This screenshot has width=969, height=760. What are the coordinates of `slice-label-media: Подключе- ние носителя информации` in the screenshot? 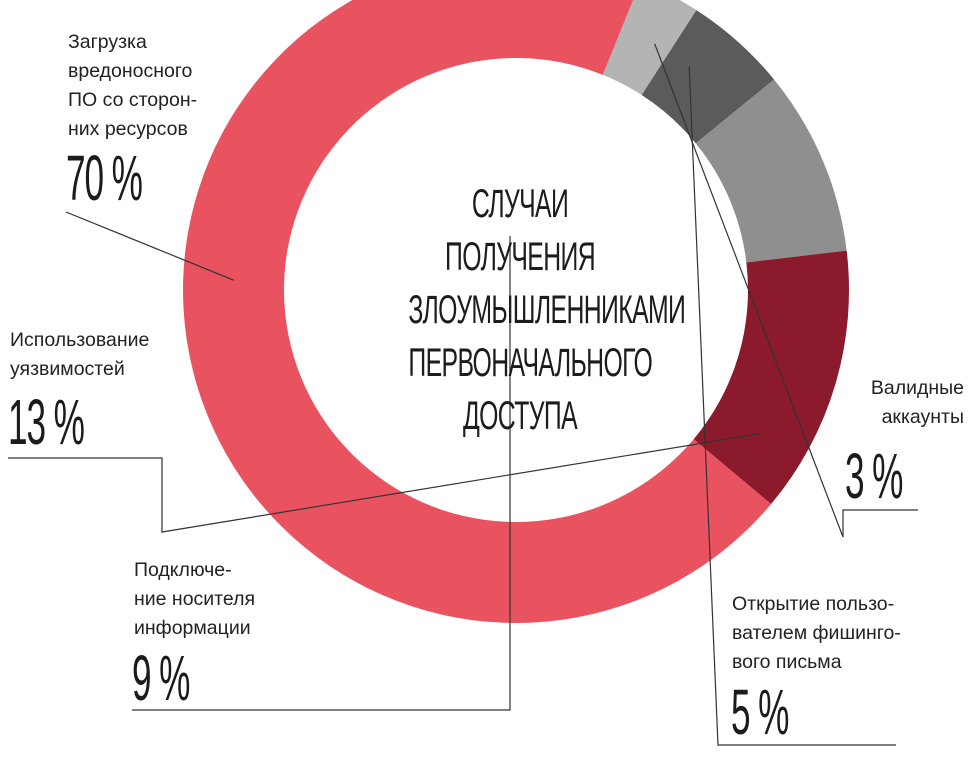 It's located at (194, 599).